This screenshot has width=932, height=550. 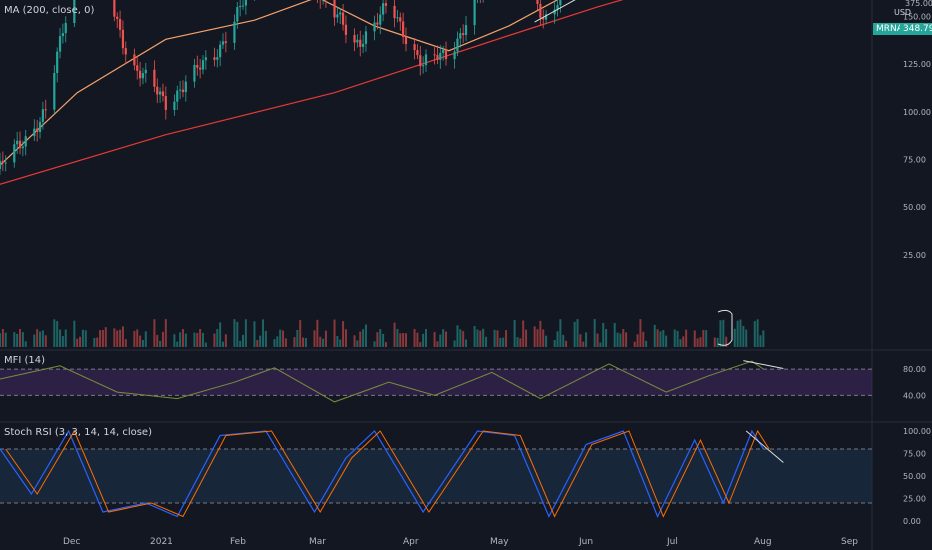 What do you see at coordinates (764, 446) in the screenshot?
I see `stoch-divergence-line` at bounding box center [764, 446].